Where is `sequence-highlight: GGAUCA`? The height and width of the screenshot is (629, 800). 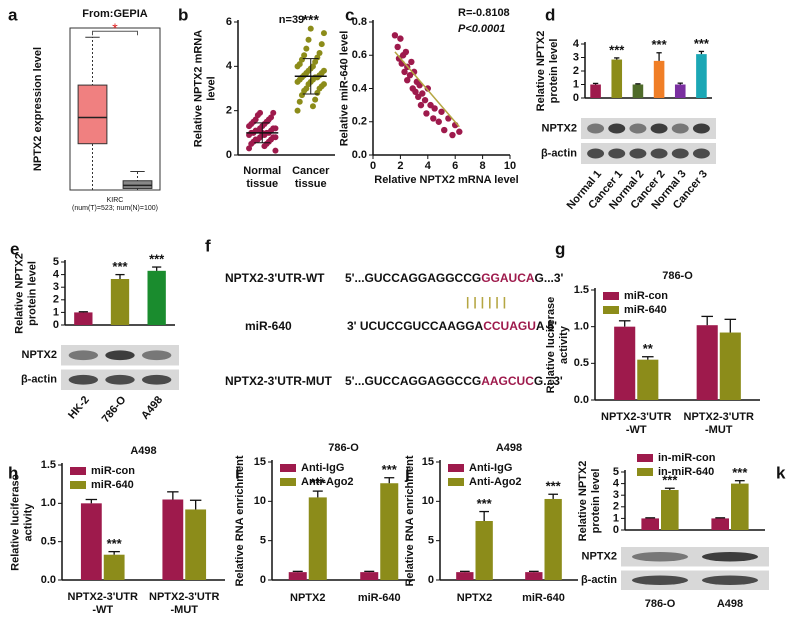
sequence-highlight: GGAUCA is located at coordinates (508, 278).